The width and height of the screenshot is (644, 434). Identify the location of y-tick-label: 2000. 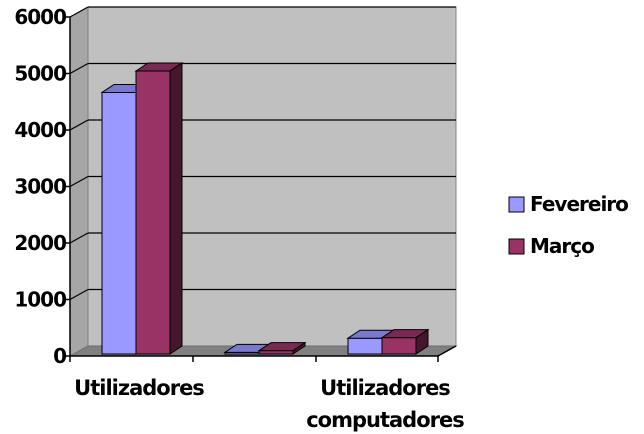
(40, 243).